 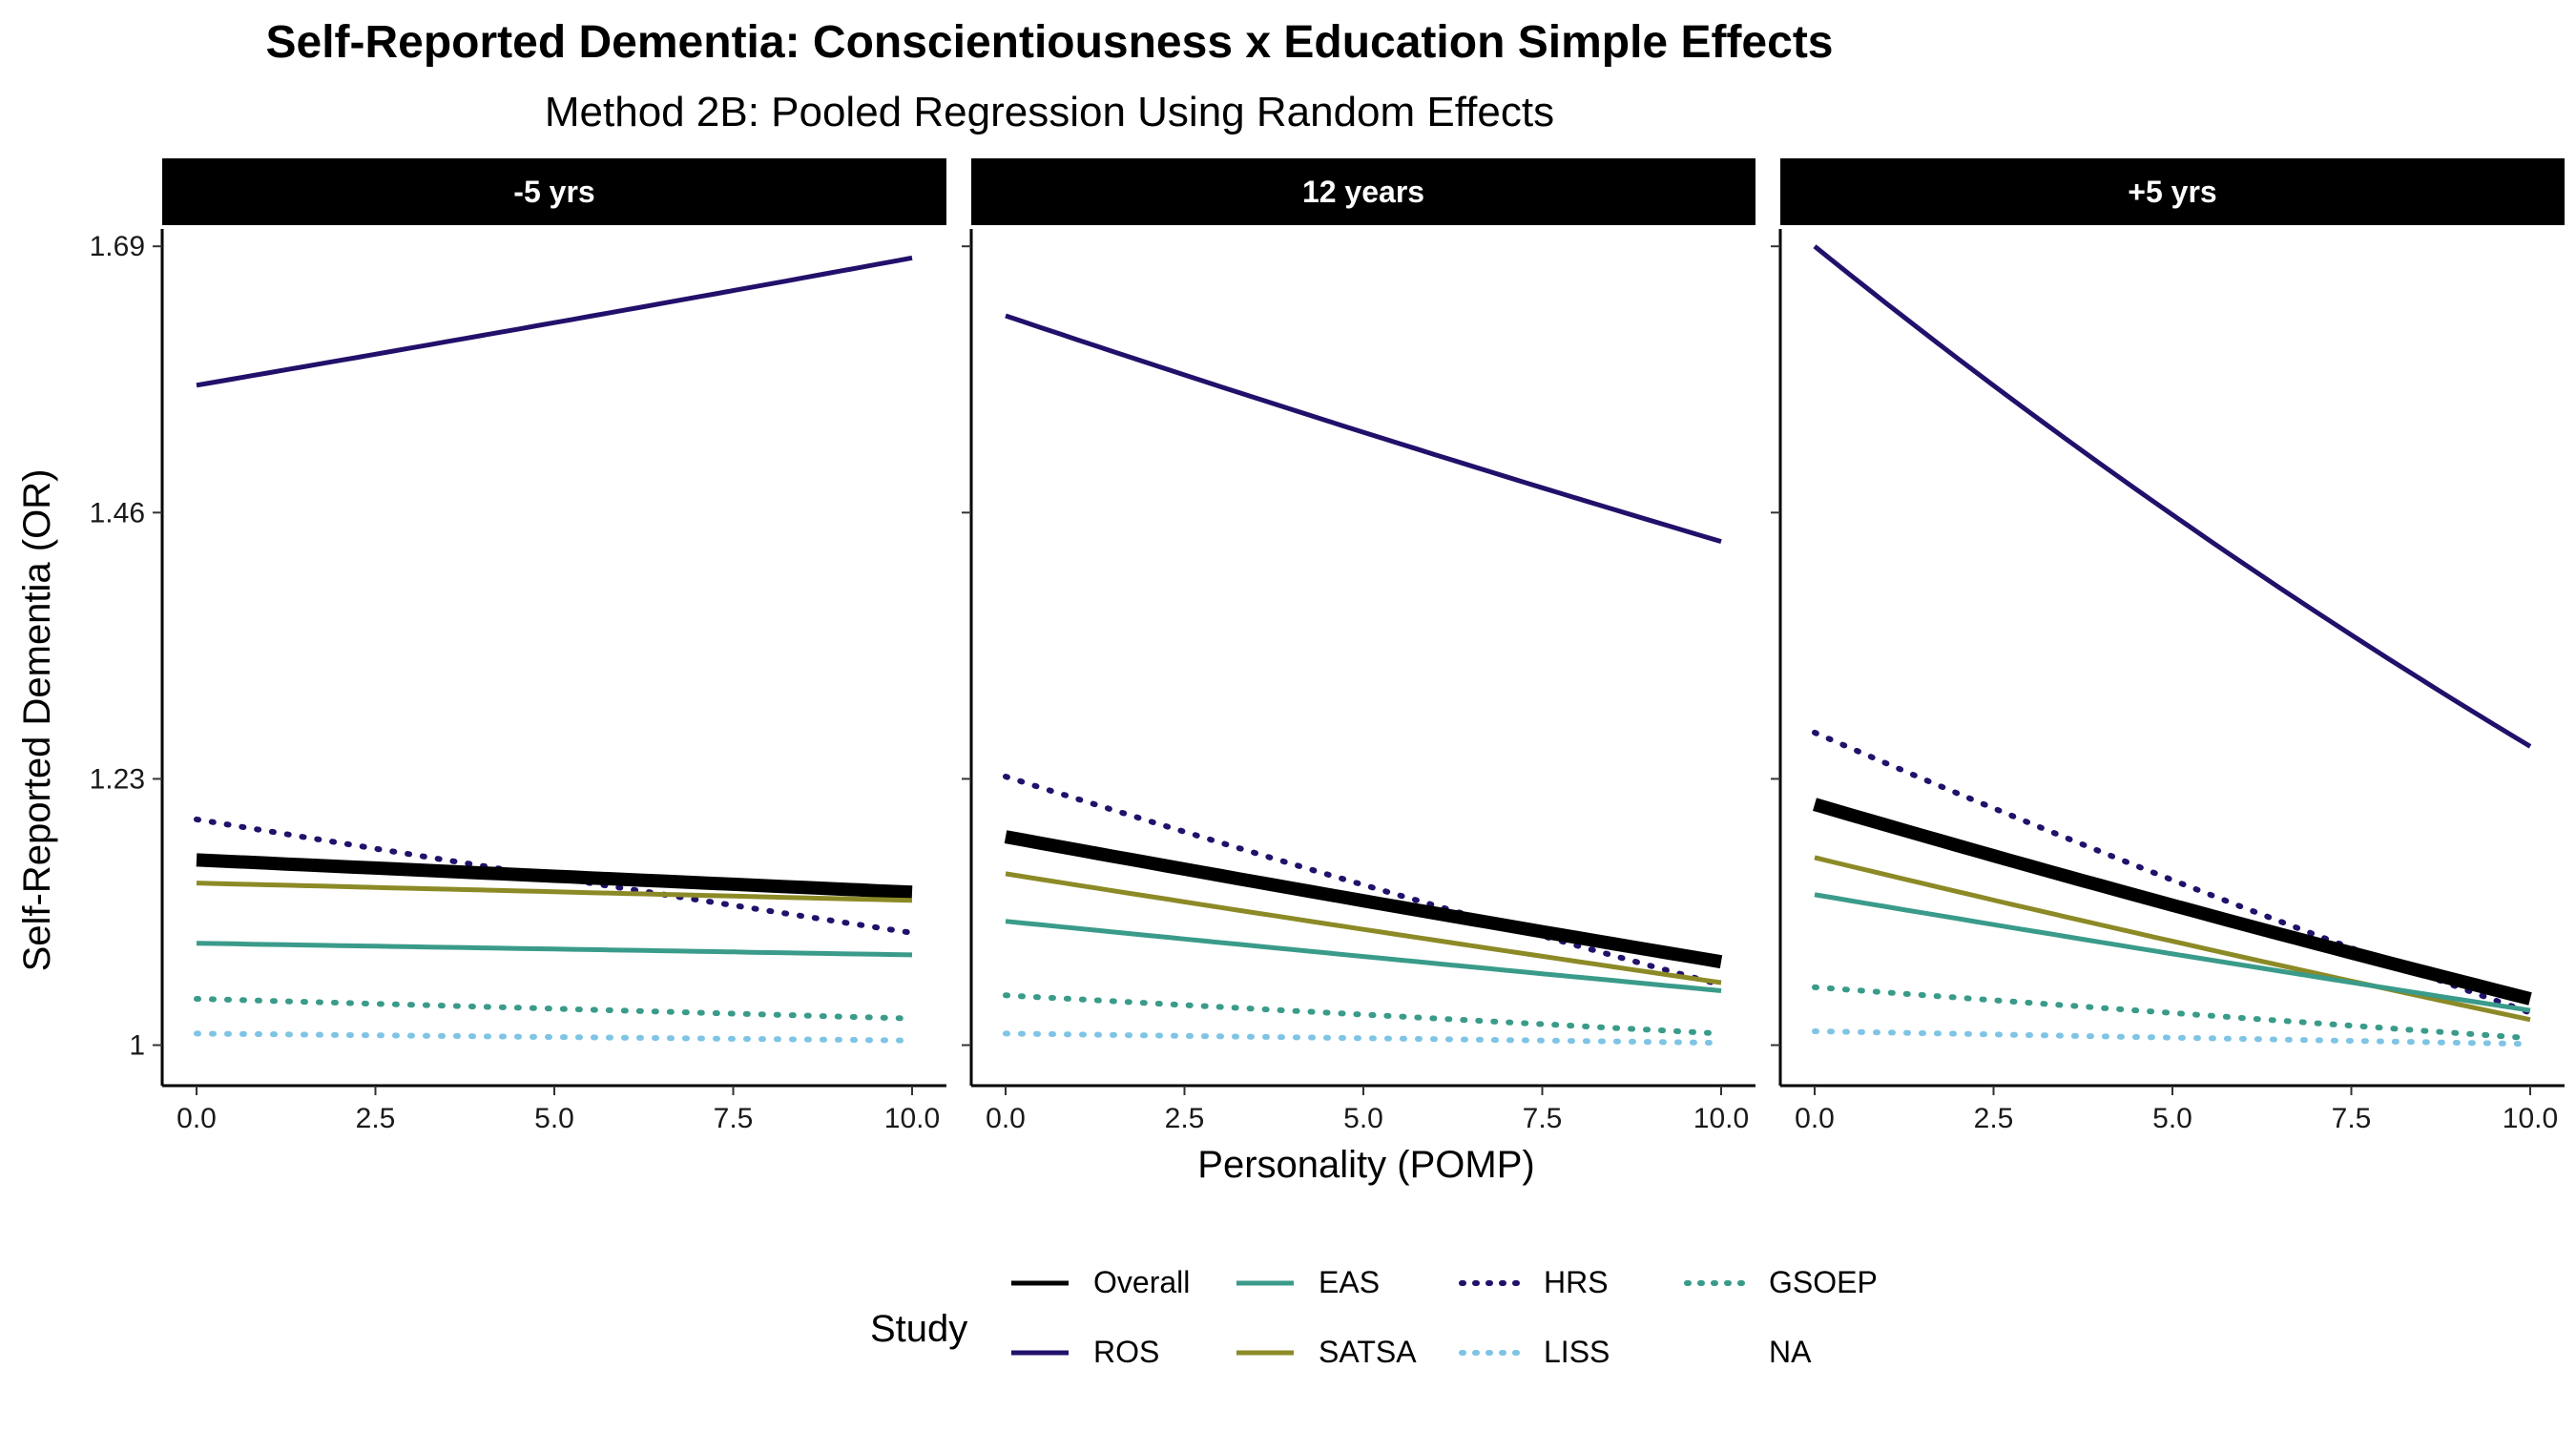 I want to click on y-tick-label: 1.69, so click(x=117, y=247).